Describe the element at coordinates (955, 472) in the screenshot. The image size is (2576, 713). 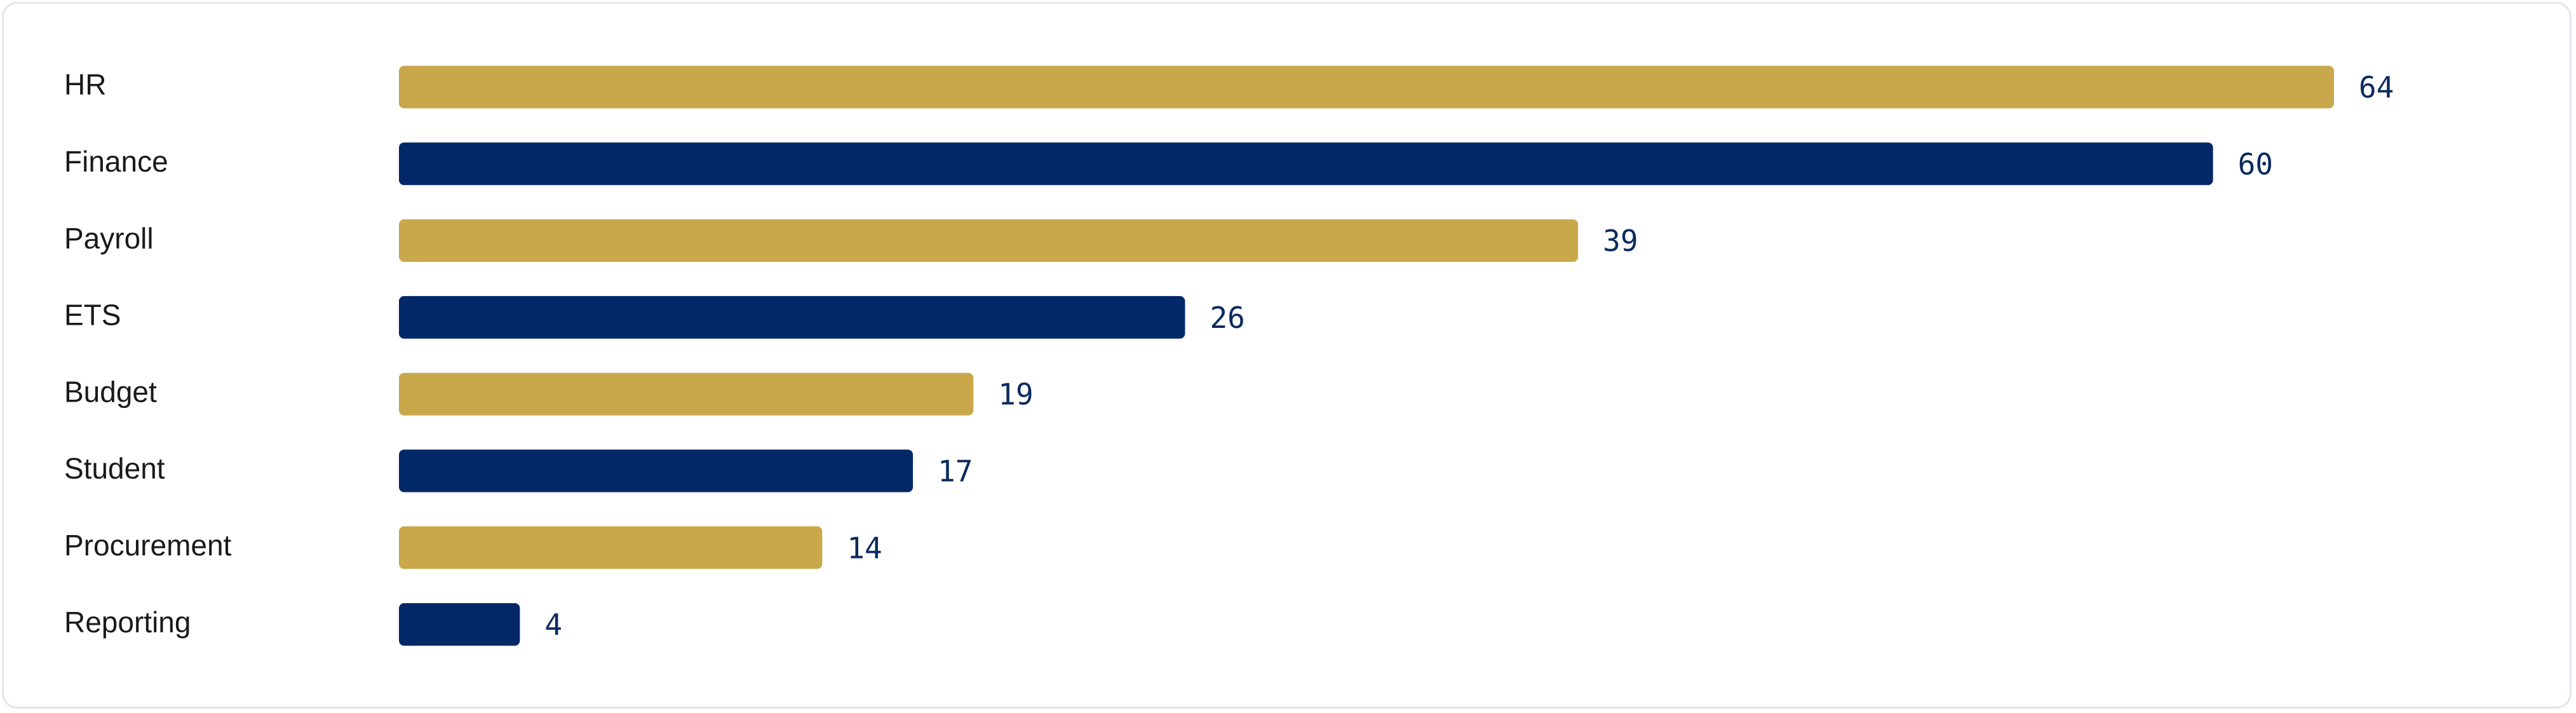
I see `value-label: 17` at that location.